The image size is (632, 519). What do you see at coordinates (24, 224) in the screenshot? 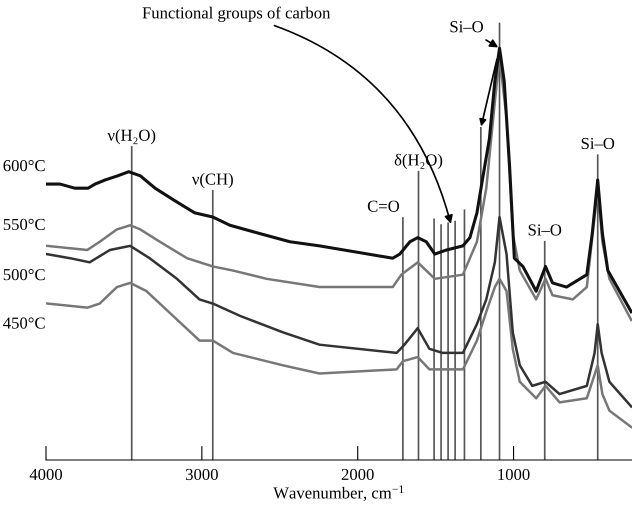
I see `series-label: 550°C` at bounding box center [24, 224].